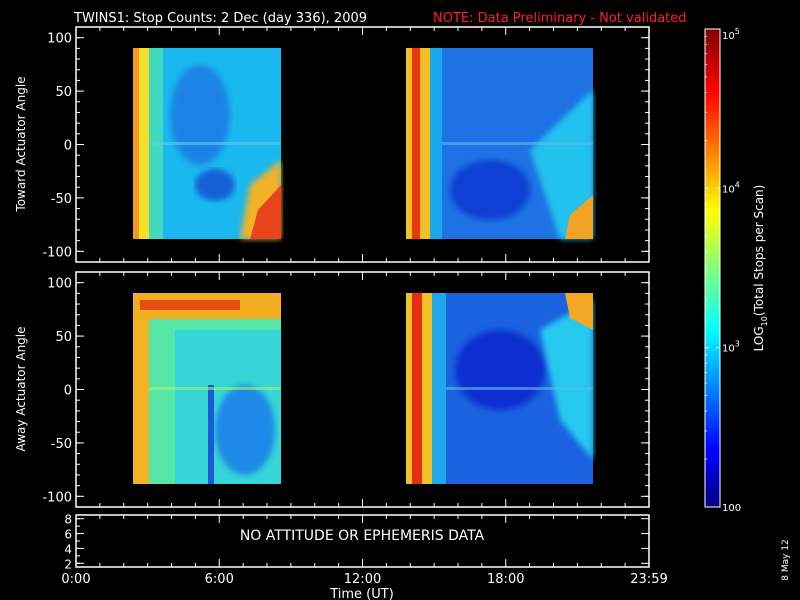  I want to click on x-tick-label: 18:00, so click(505, 579).